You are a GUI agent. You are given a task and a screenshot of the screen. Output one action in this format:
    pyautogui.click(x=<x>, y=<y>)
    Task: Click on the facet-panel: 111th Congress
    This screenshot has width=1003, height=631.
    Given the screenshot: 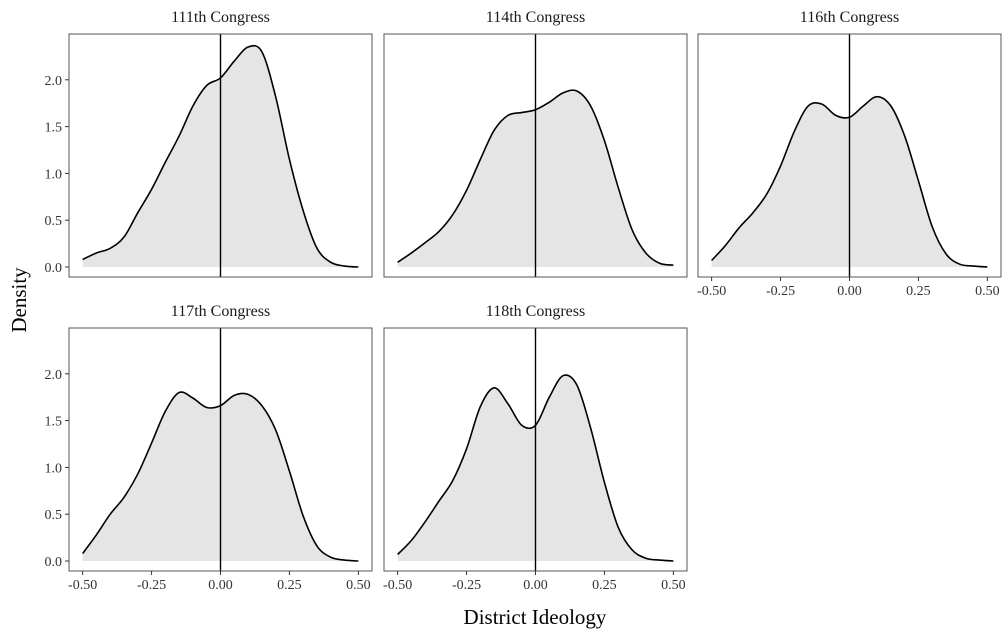 What is the action you would take?
    pyautogui.click(x=220, y=143)
    